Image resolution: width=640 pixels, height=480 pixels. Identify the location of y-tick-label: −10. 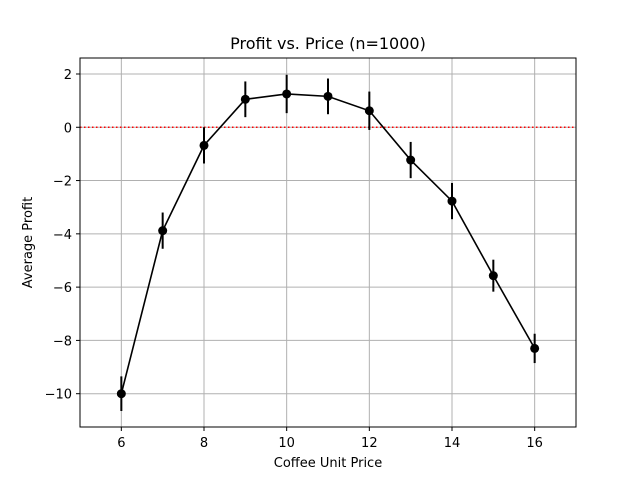
(58, 395).